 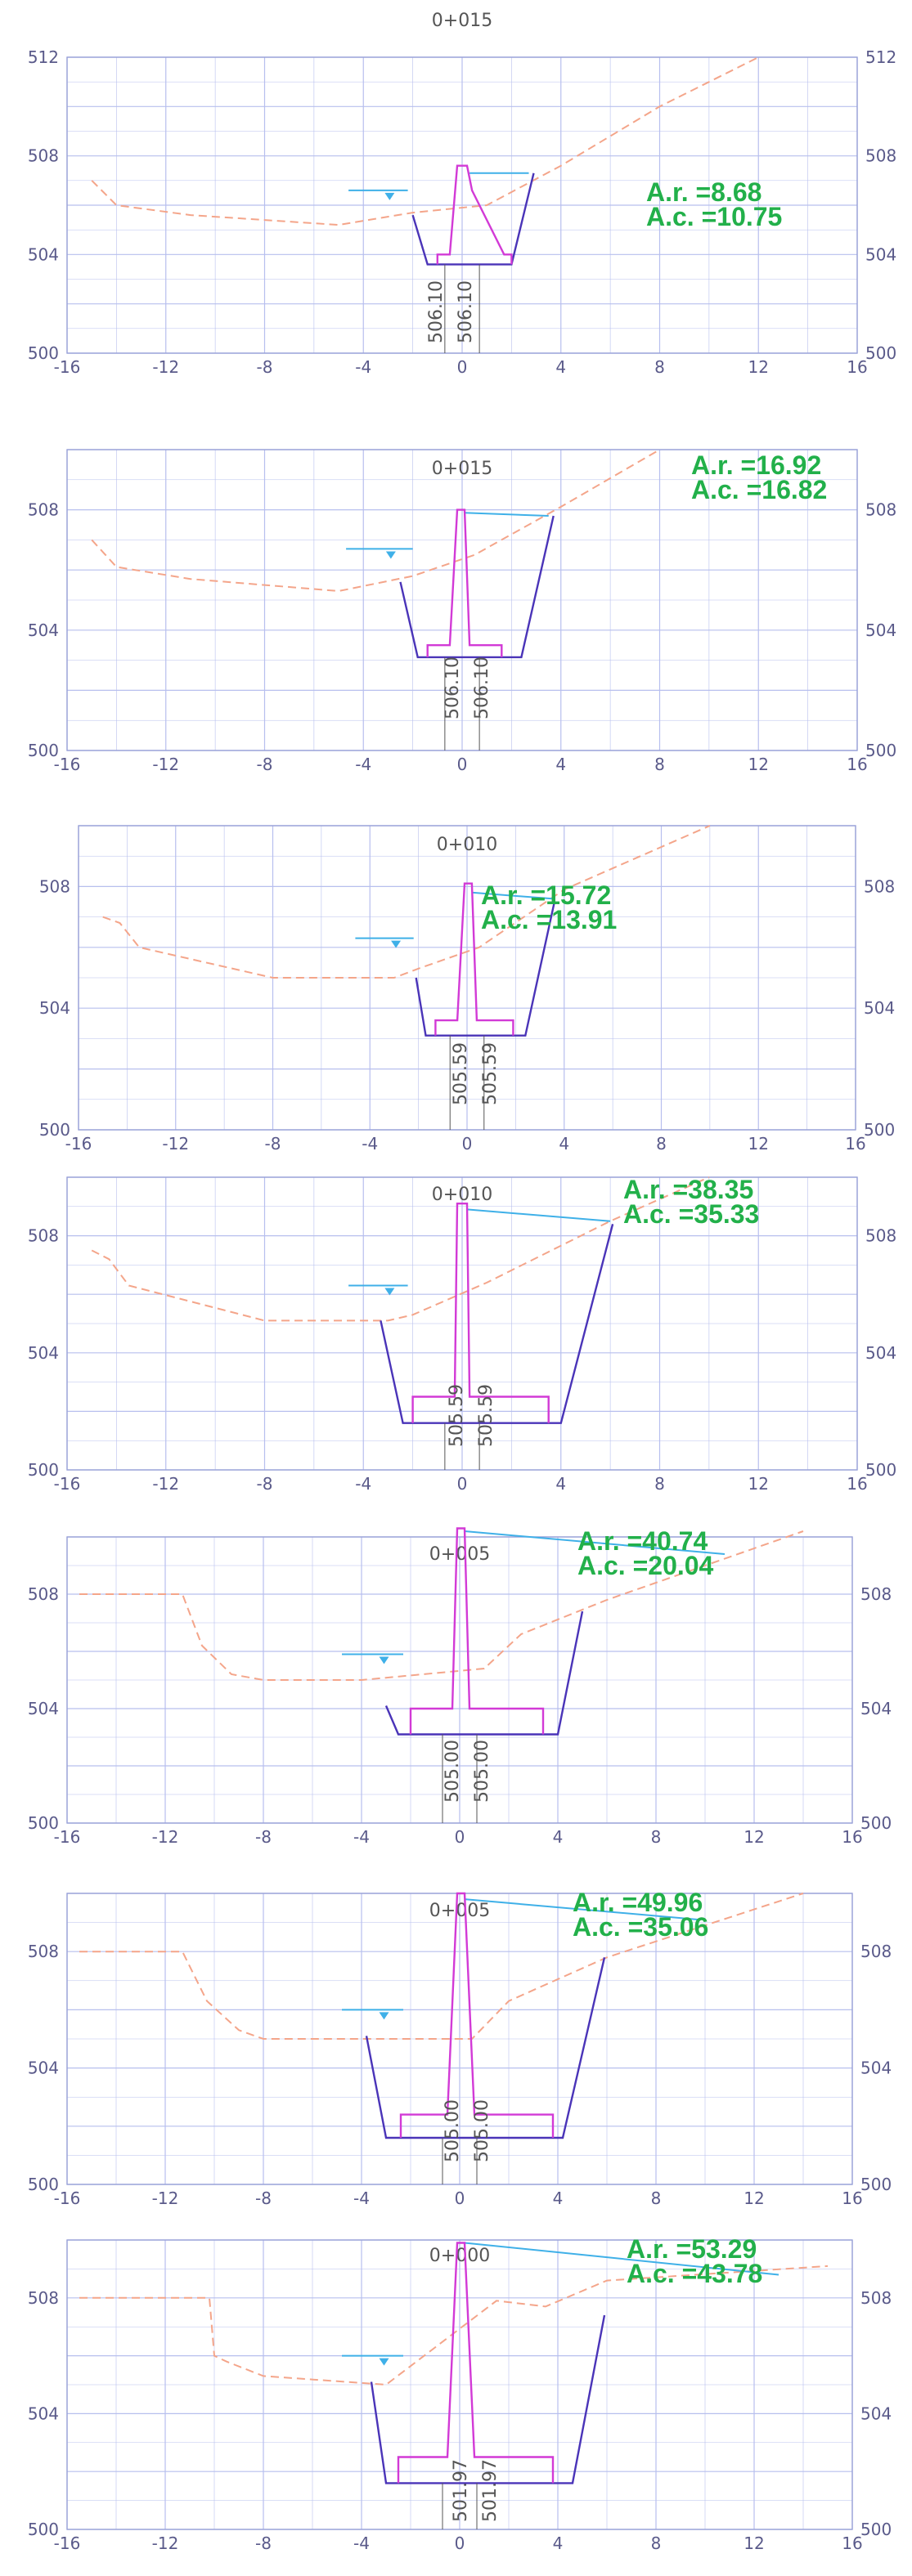 What do you see at coordinates (462, 469) in the screenshot?
I see `section-title: 0+015` at bounding box center [462, 469].